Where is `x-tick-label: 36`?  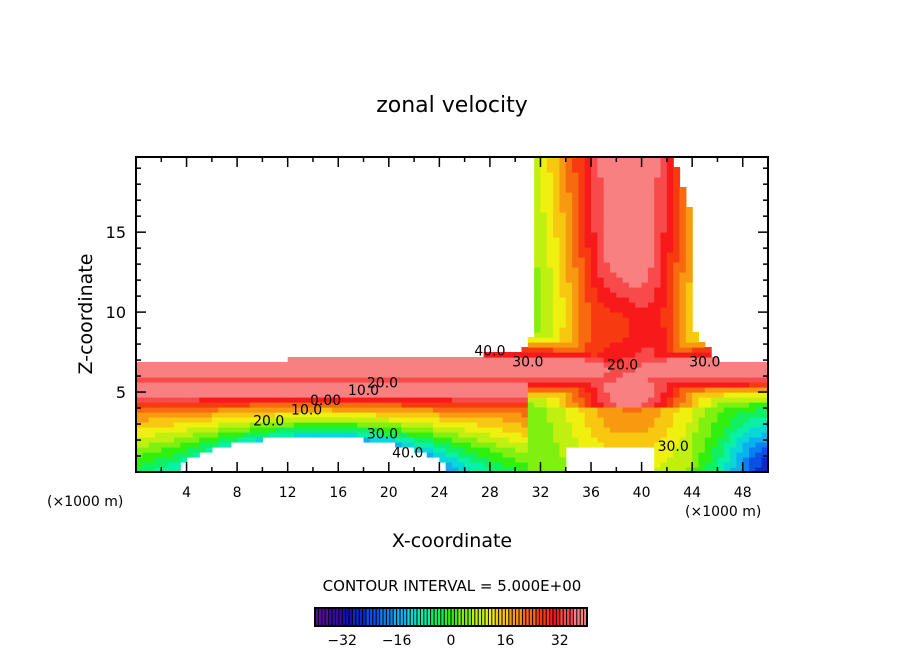
x-tick-label: 36 is located at coordinates (591, 493).